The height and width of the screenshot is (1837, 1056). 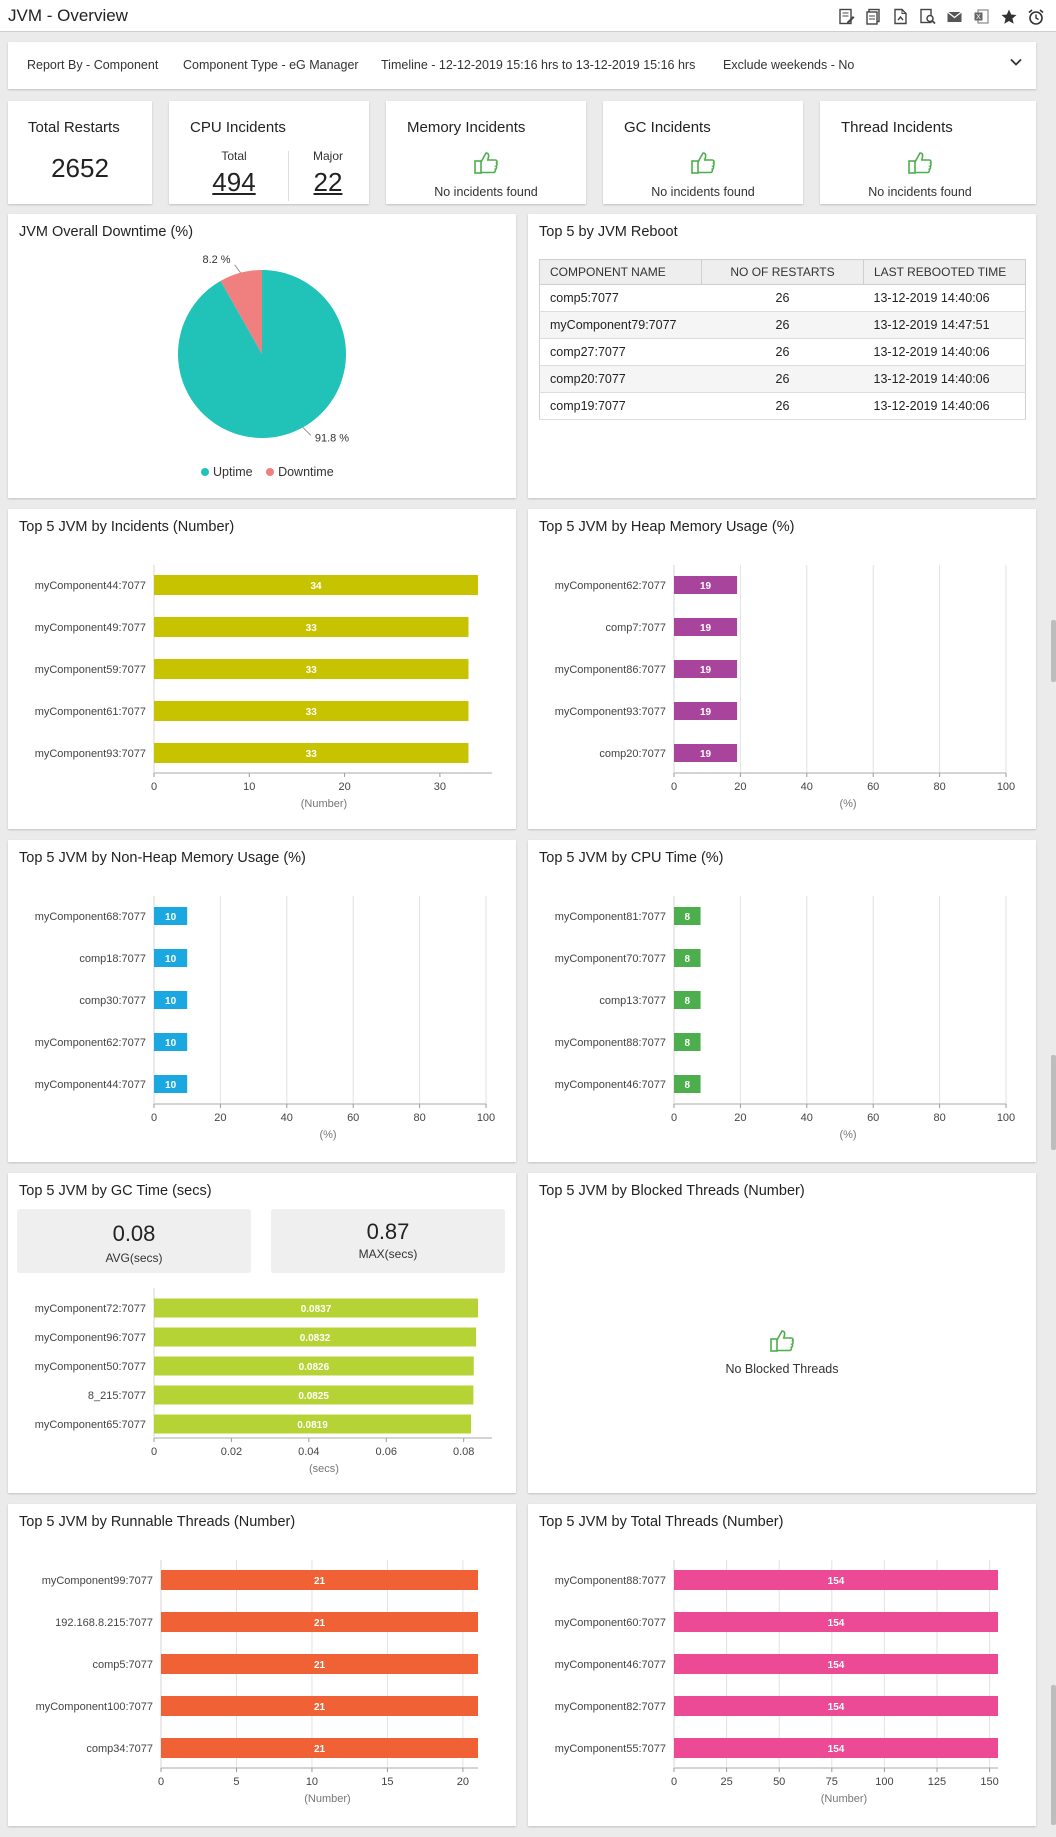 I want to click on y-category-label: comp5:7077, so click(x=122, y=1665).